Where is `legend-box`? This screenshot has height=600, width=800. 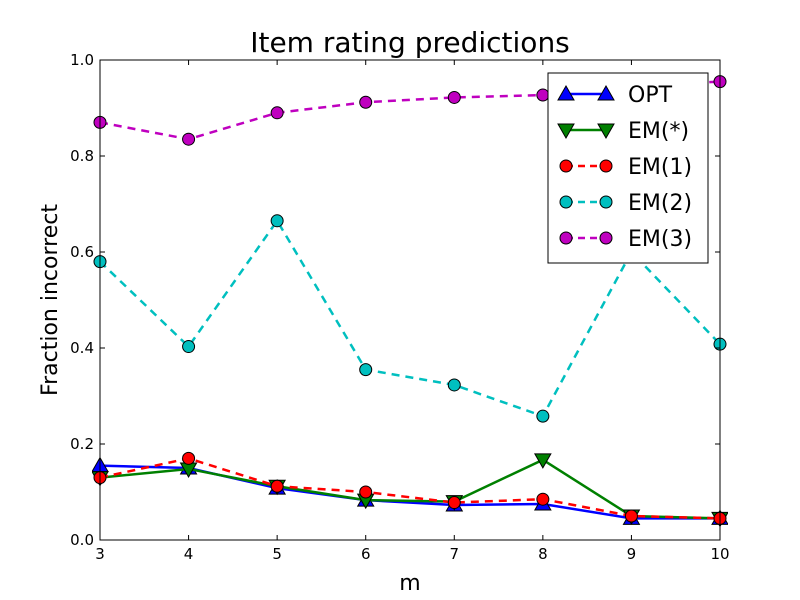
legend-box is located at coordinates (628, 168).